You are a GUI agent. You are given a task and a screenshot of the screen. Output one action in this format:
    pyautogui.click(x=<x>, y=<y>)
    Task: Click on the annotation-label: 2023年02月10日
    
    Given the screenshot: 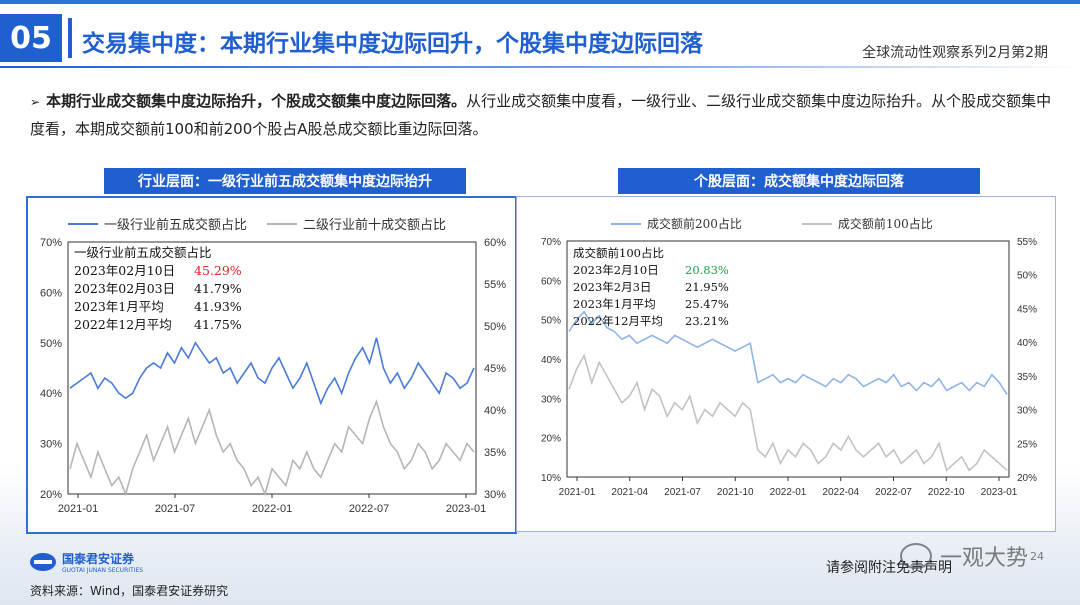 What is the action you would take?
    pyautogui.click(x=125, y=270)
    